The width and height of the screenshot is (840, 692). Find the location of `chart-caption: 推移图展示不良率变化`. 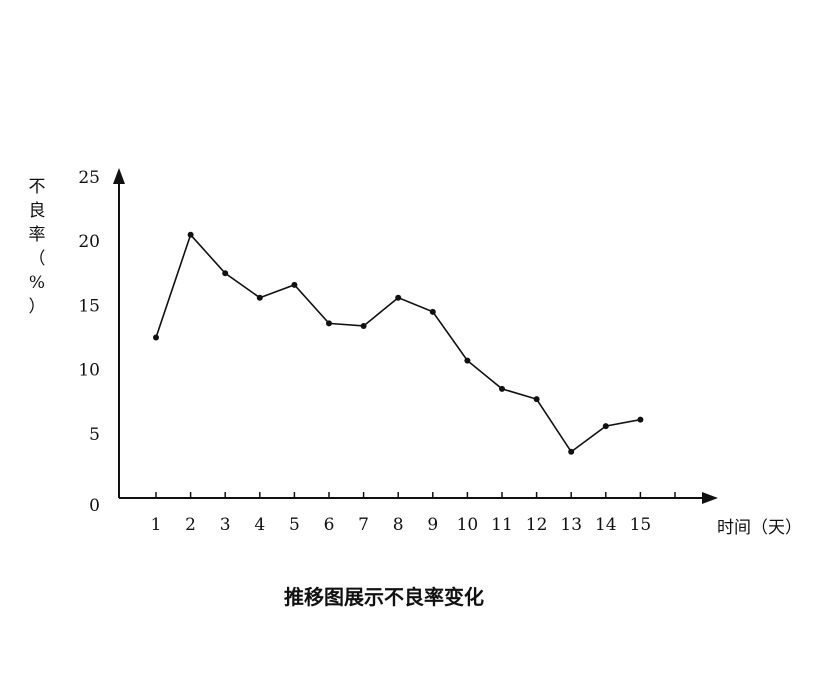

chart-caption: 推移图展示不良率变化 is located at coordinates (384, 597).